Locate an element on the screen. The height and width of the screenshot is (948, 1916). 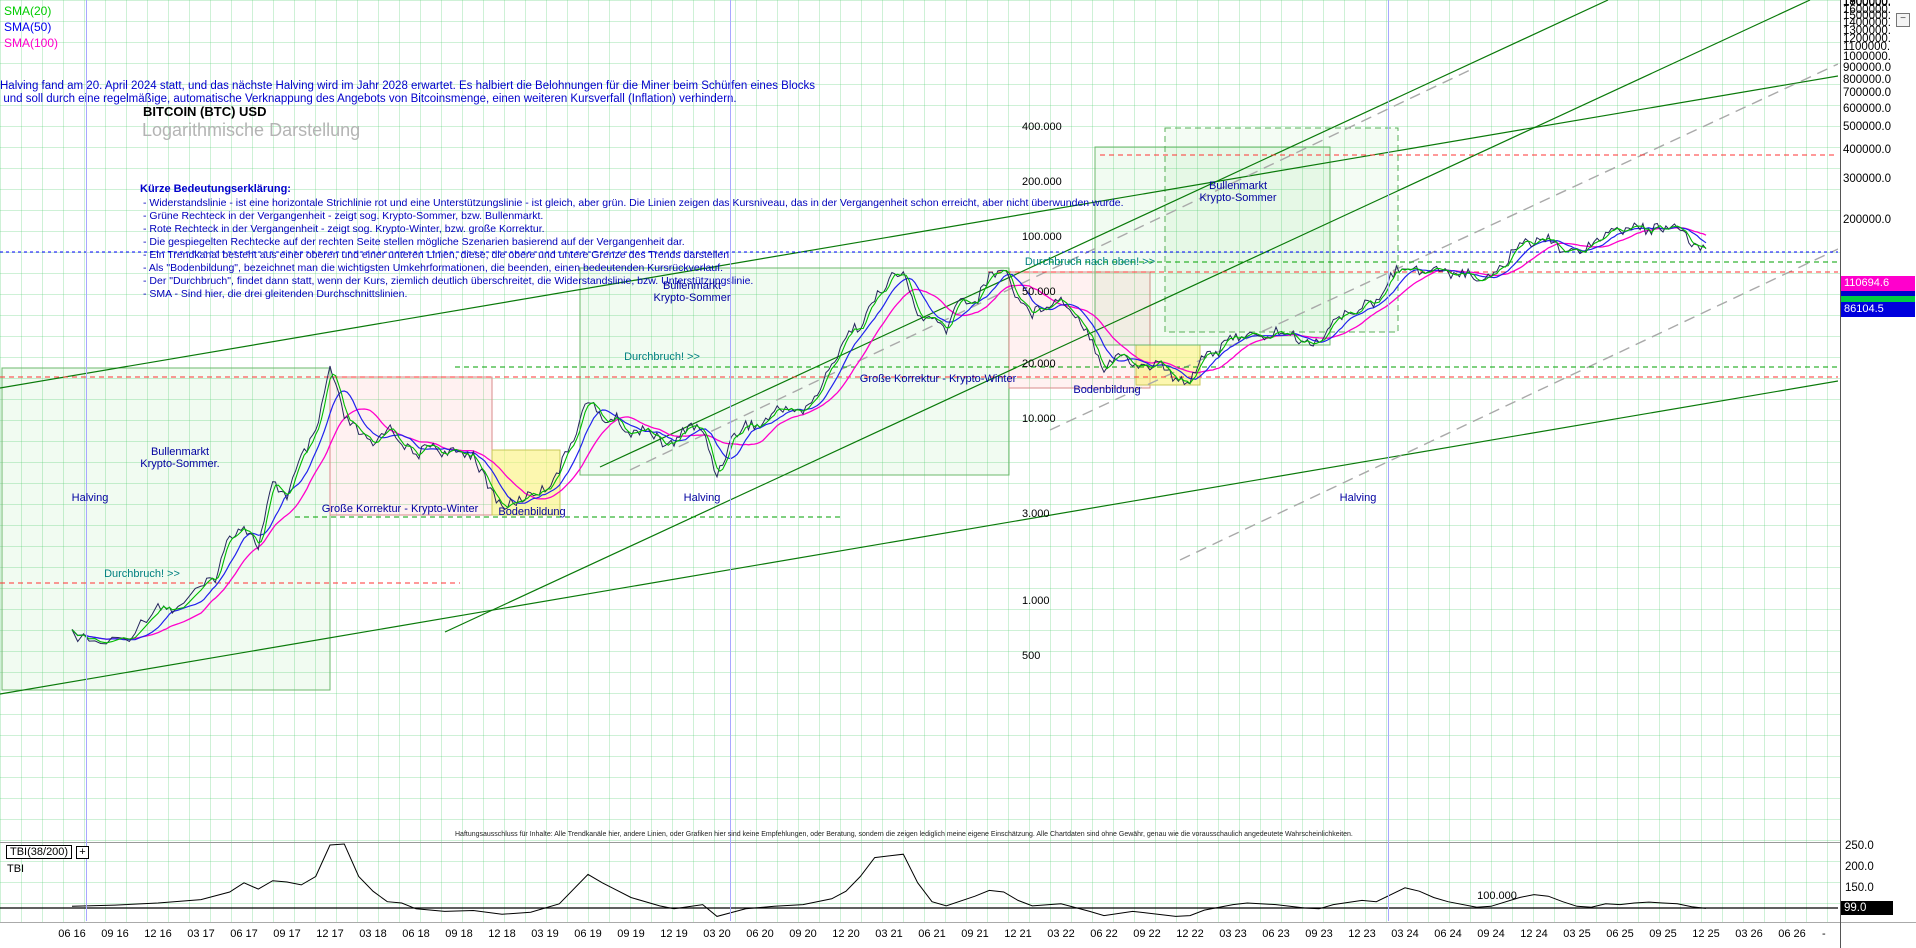
right-axis-price-label: 1000000. is located at coordinates (1867, 57).